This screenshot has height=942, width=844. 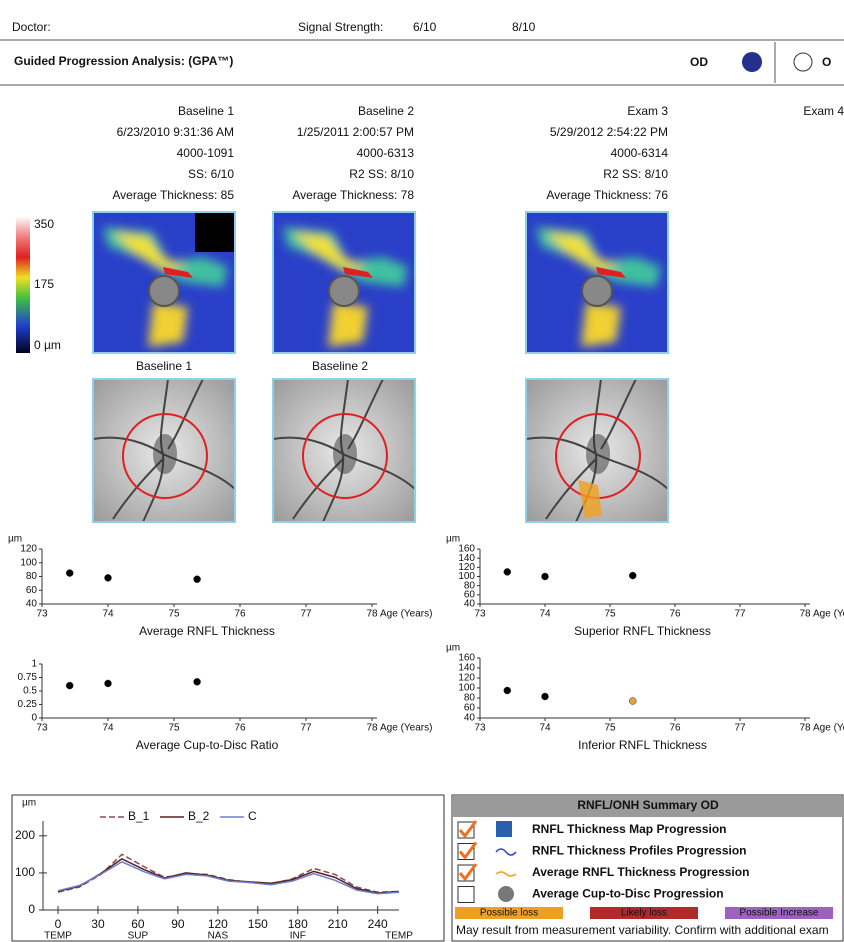 I want to click on x-tick-label: 60, so click(x=138, y=924).